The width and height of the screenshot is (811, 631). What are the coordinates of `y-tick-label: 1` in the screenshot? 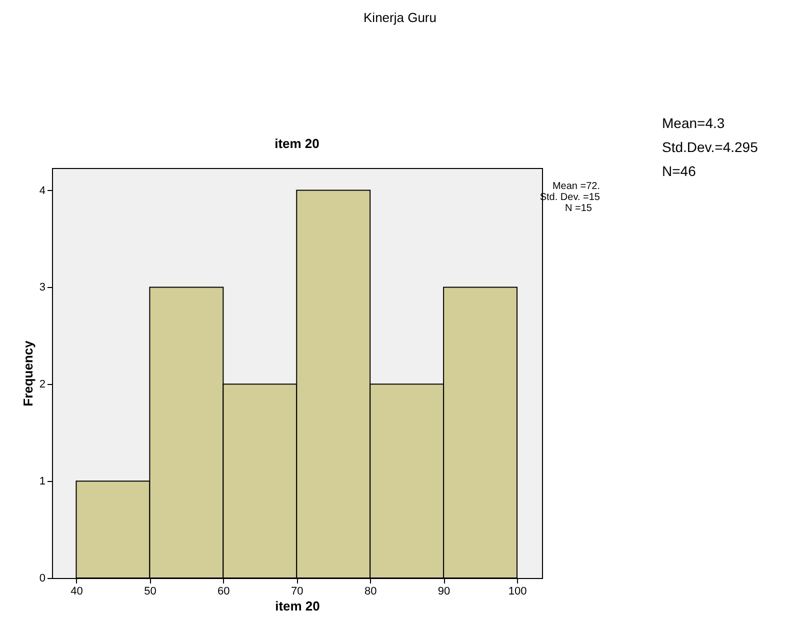 It's located at (42, 482).